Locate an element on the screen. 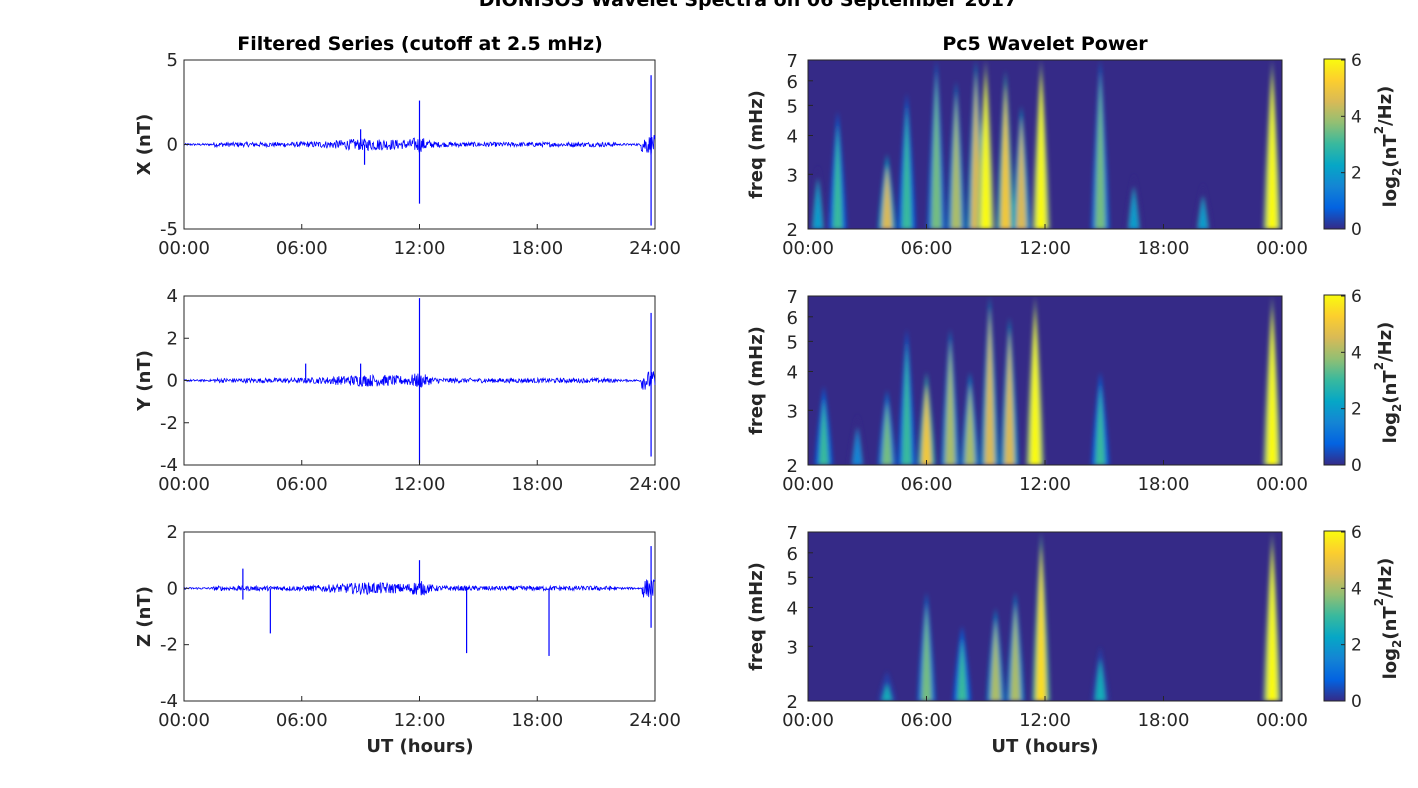 The width and height of the screenshot is (1418, 788). y-tick-label: -5 is located at coordinates (169, 229).